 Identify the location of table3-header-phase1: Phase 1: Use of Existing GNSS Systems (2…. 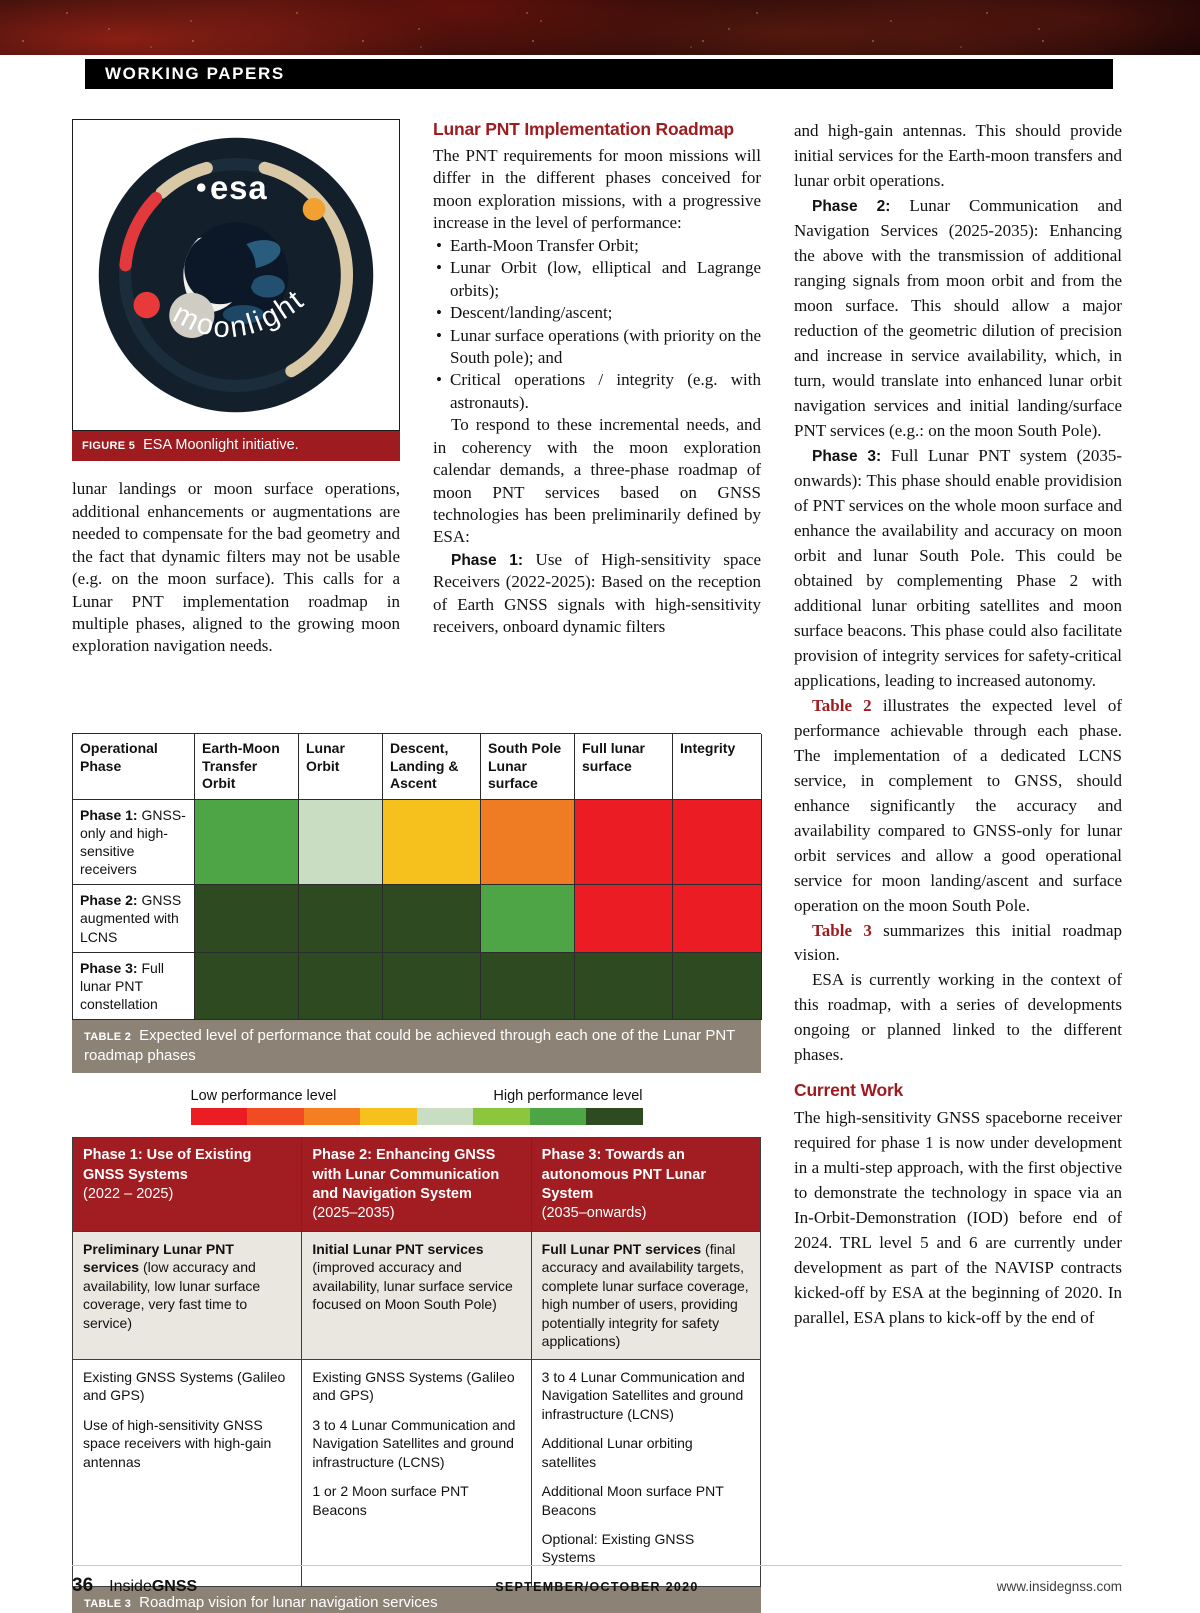
(188, 1185).